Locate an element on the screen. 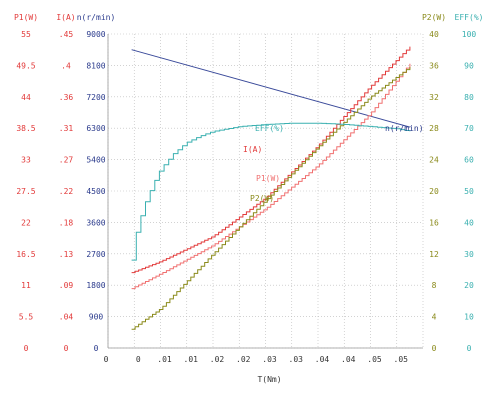  left-axis-tick: .13 is located at coordinates (66, 254).